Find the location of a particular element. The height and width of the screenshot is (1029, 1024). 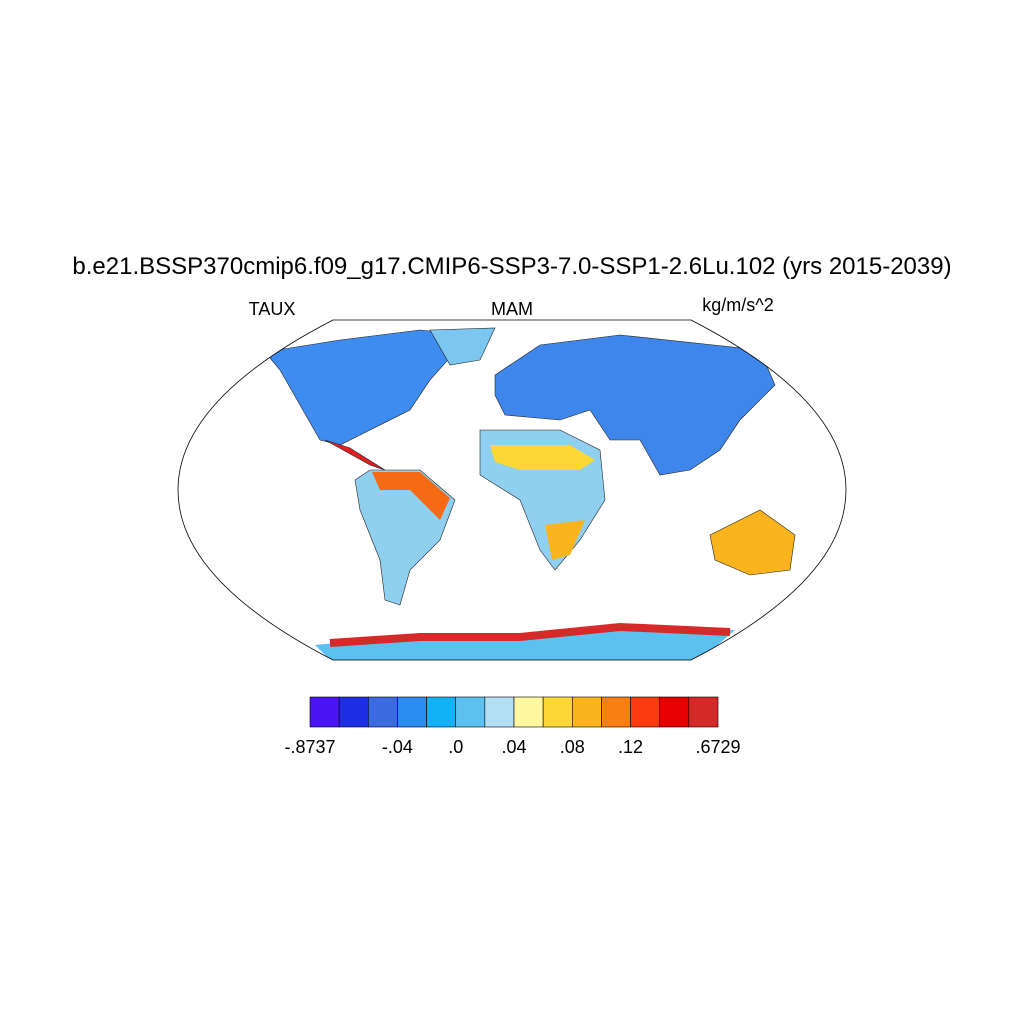

southern-africa is located at coordinates (565, 540).